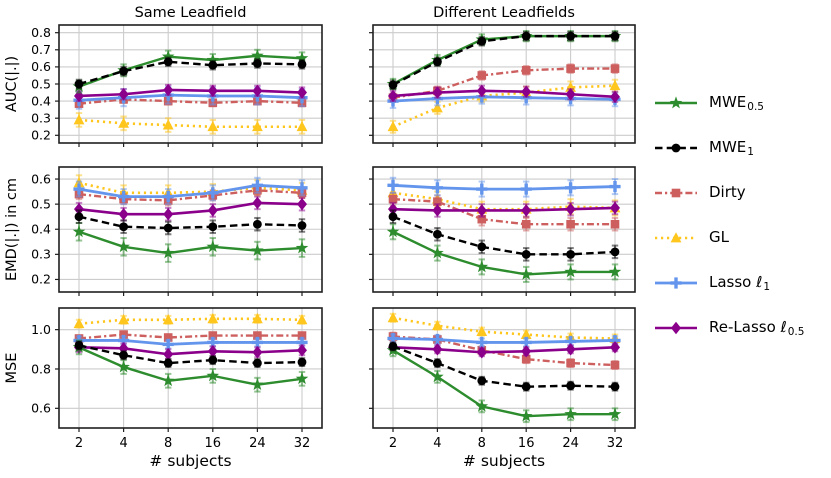 The width and height of the screenshot is (831, 478). I want to click on mwe1-line-circle-icon, so click(676, 147).